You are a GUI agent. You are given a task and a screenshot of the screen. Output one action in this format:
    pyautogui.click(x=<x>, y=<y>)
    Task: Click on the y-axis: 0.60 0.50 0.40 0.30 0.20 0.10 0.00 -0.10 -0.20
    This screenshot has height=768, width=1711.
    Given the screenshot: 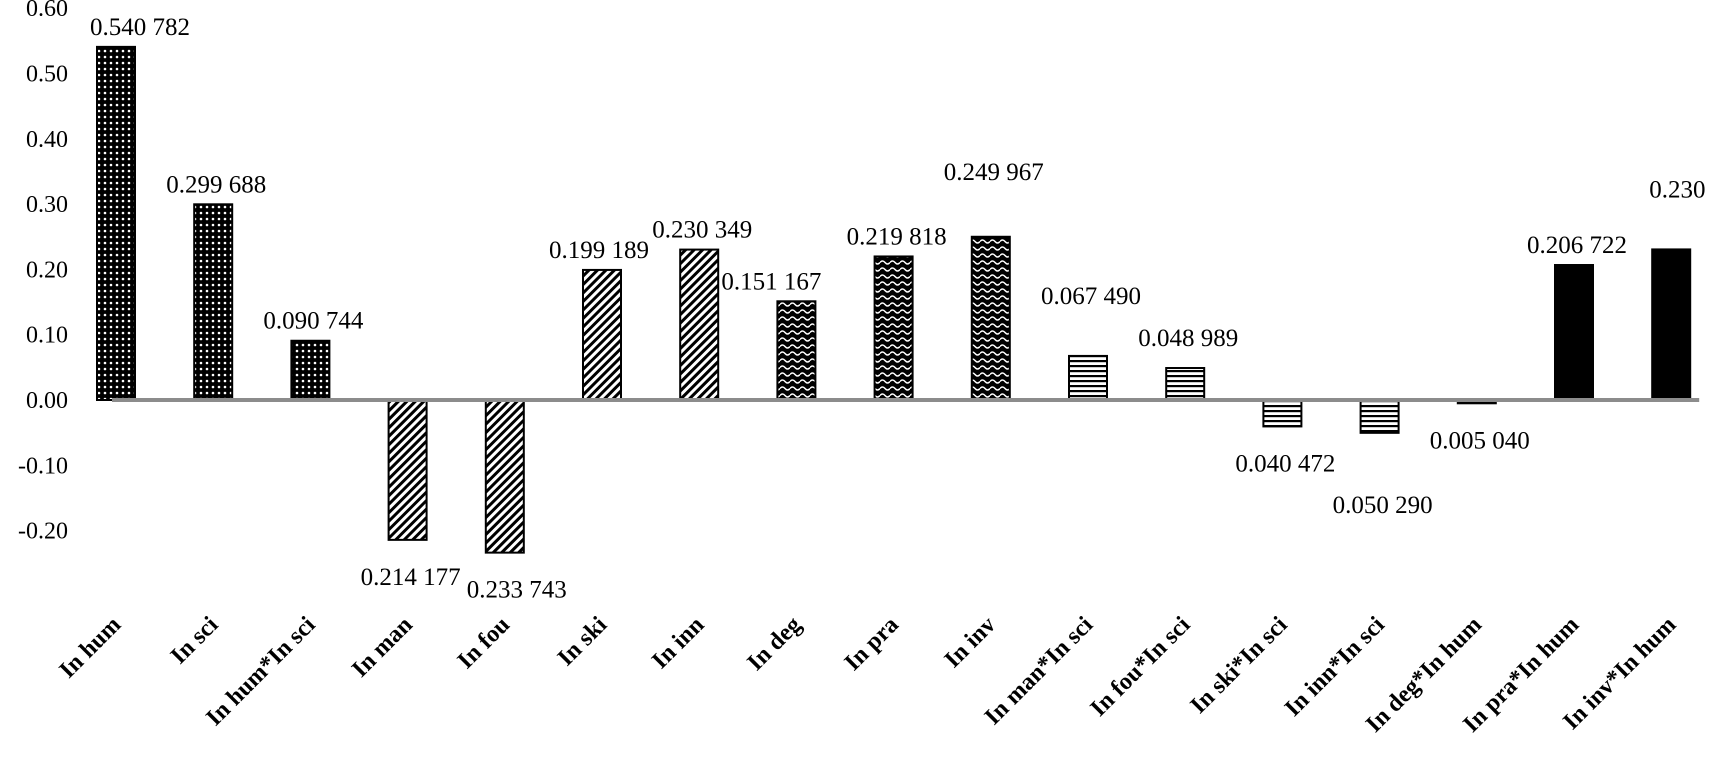 What is the action you would take?
    pyautogui.click(x=43, y=272)
    